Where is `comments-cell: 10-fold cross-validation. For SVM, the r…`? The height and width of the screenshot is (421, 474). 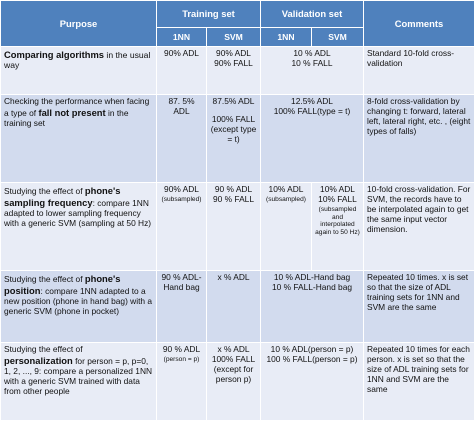
comments-cell: 10-fold cross-validation. For SVM, the r… is located at coordinates (419, 227).